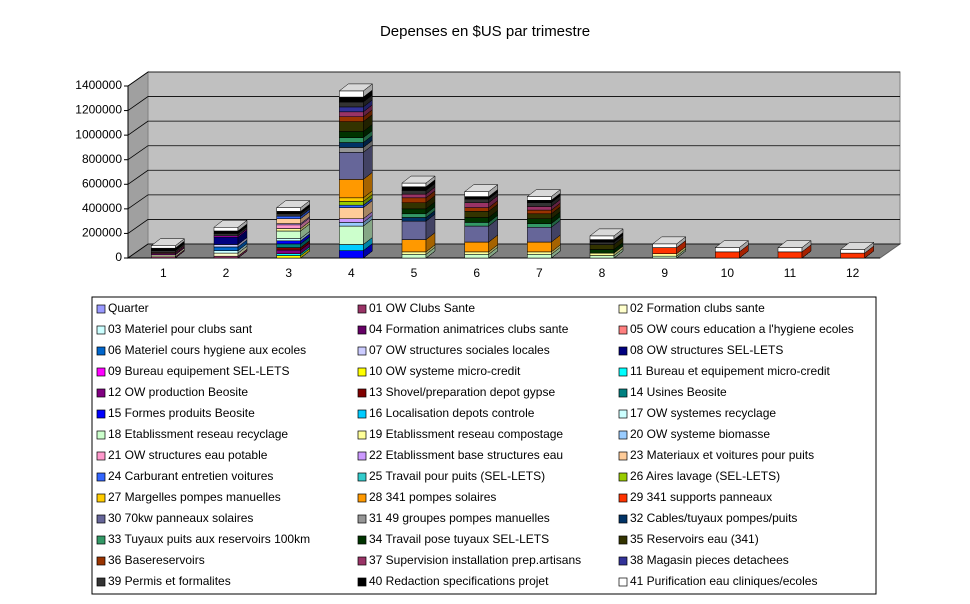  Describe the element at coordinates (288, 273) in the screenshot. I see `x-tick-label: 3` at that location.